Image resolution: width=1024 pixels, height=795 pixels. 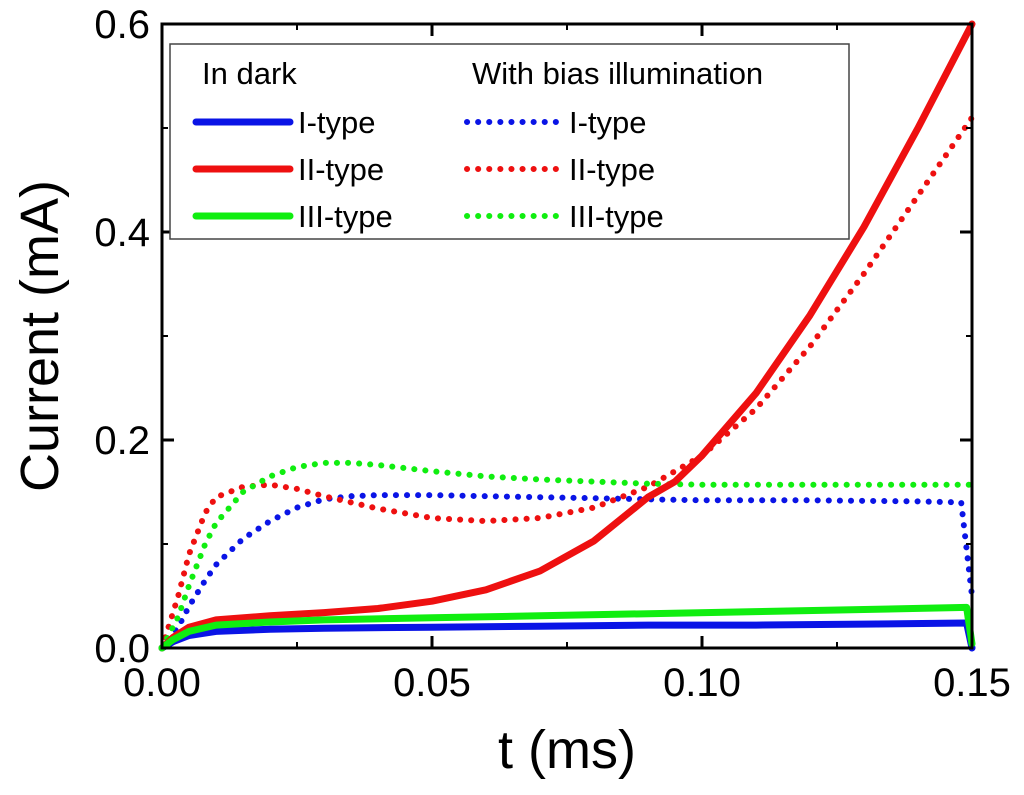 What do you see at coordinates (40, 336) in the screenshot?
I see `y-axis-label: Current (mA)` at bounding box center [40, 336].